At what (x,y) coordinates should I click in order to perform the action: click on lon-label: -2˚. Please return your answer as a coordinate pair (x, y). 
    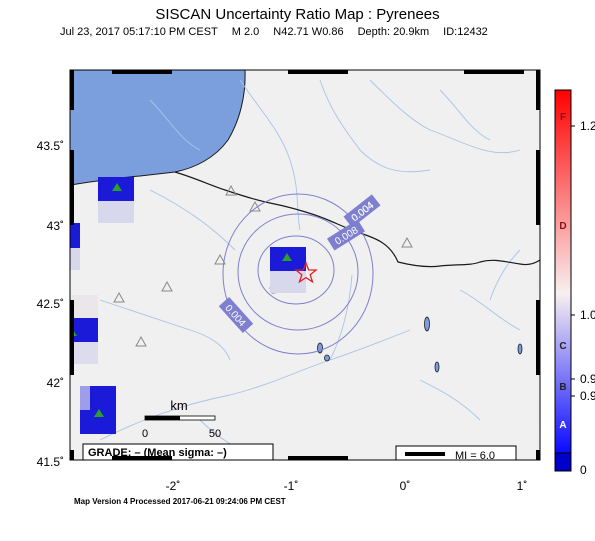
    Looking at the image, I should click on (173, 486).